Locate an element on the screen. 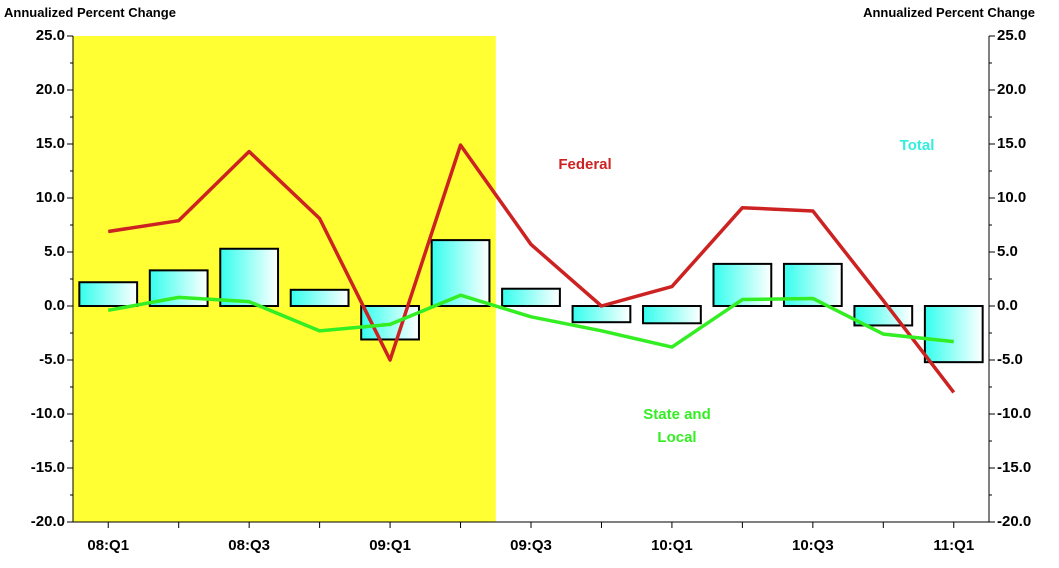 The image size is (1059, 568). y2-tick-label: 15.0 is located at coordinates (1011, 143).